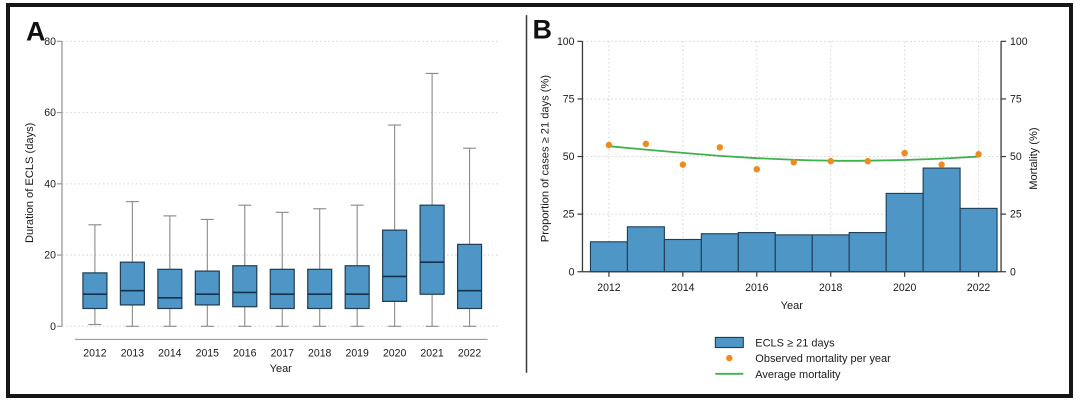  What do you see at coordinates (793, 253) in the screenshot?
I see `bar-2017` at bounding box center [793, 253].